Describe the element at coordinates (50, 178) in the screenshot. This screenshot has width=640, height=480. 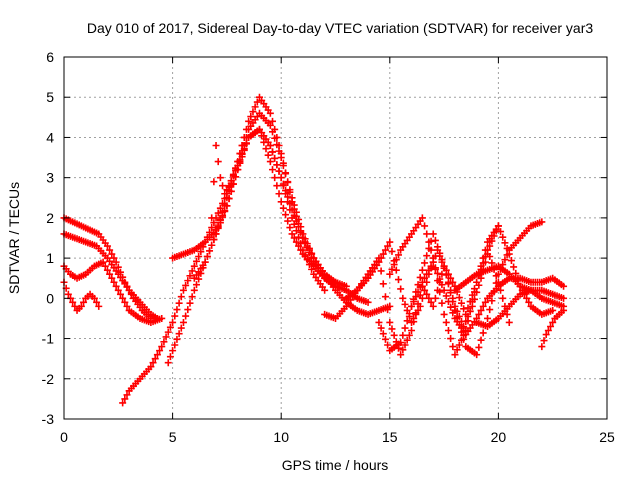
I see `y-tick-label: 3` at that location.